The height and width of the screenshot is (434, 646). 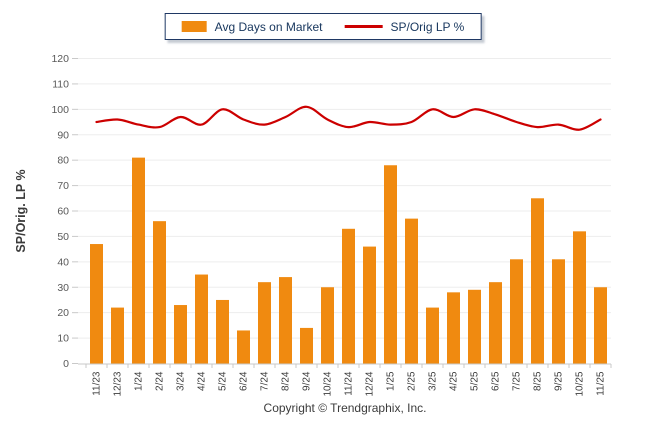 I want to click on x-tick-label: 6/24, so click(x=244, y=381).